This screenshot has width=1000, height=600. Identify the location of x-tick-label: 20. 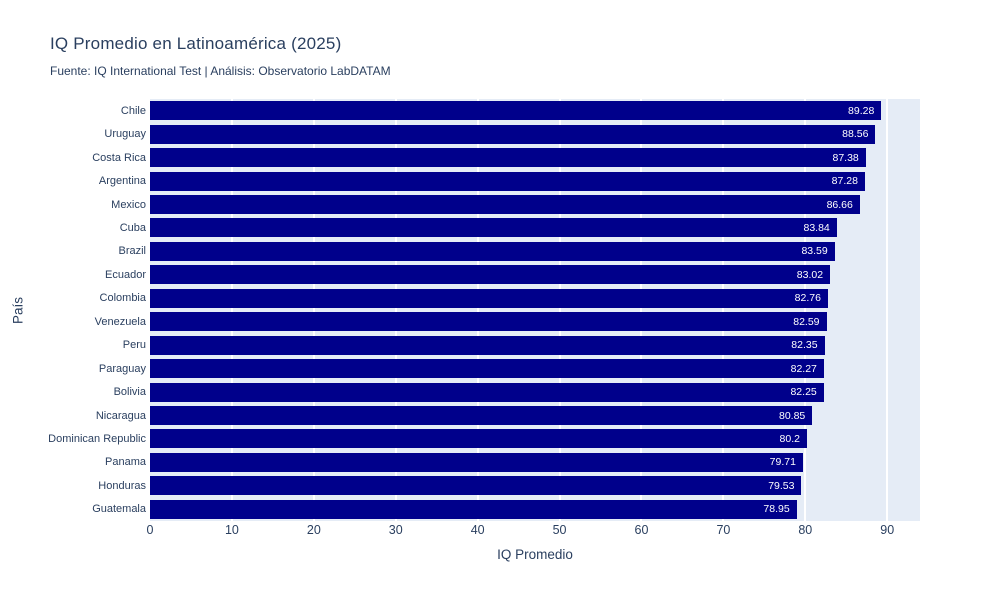
(313, 530).